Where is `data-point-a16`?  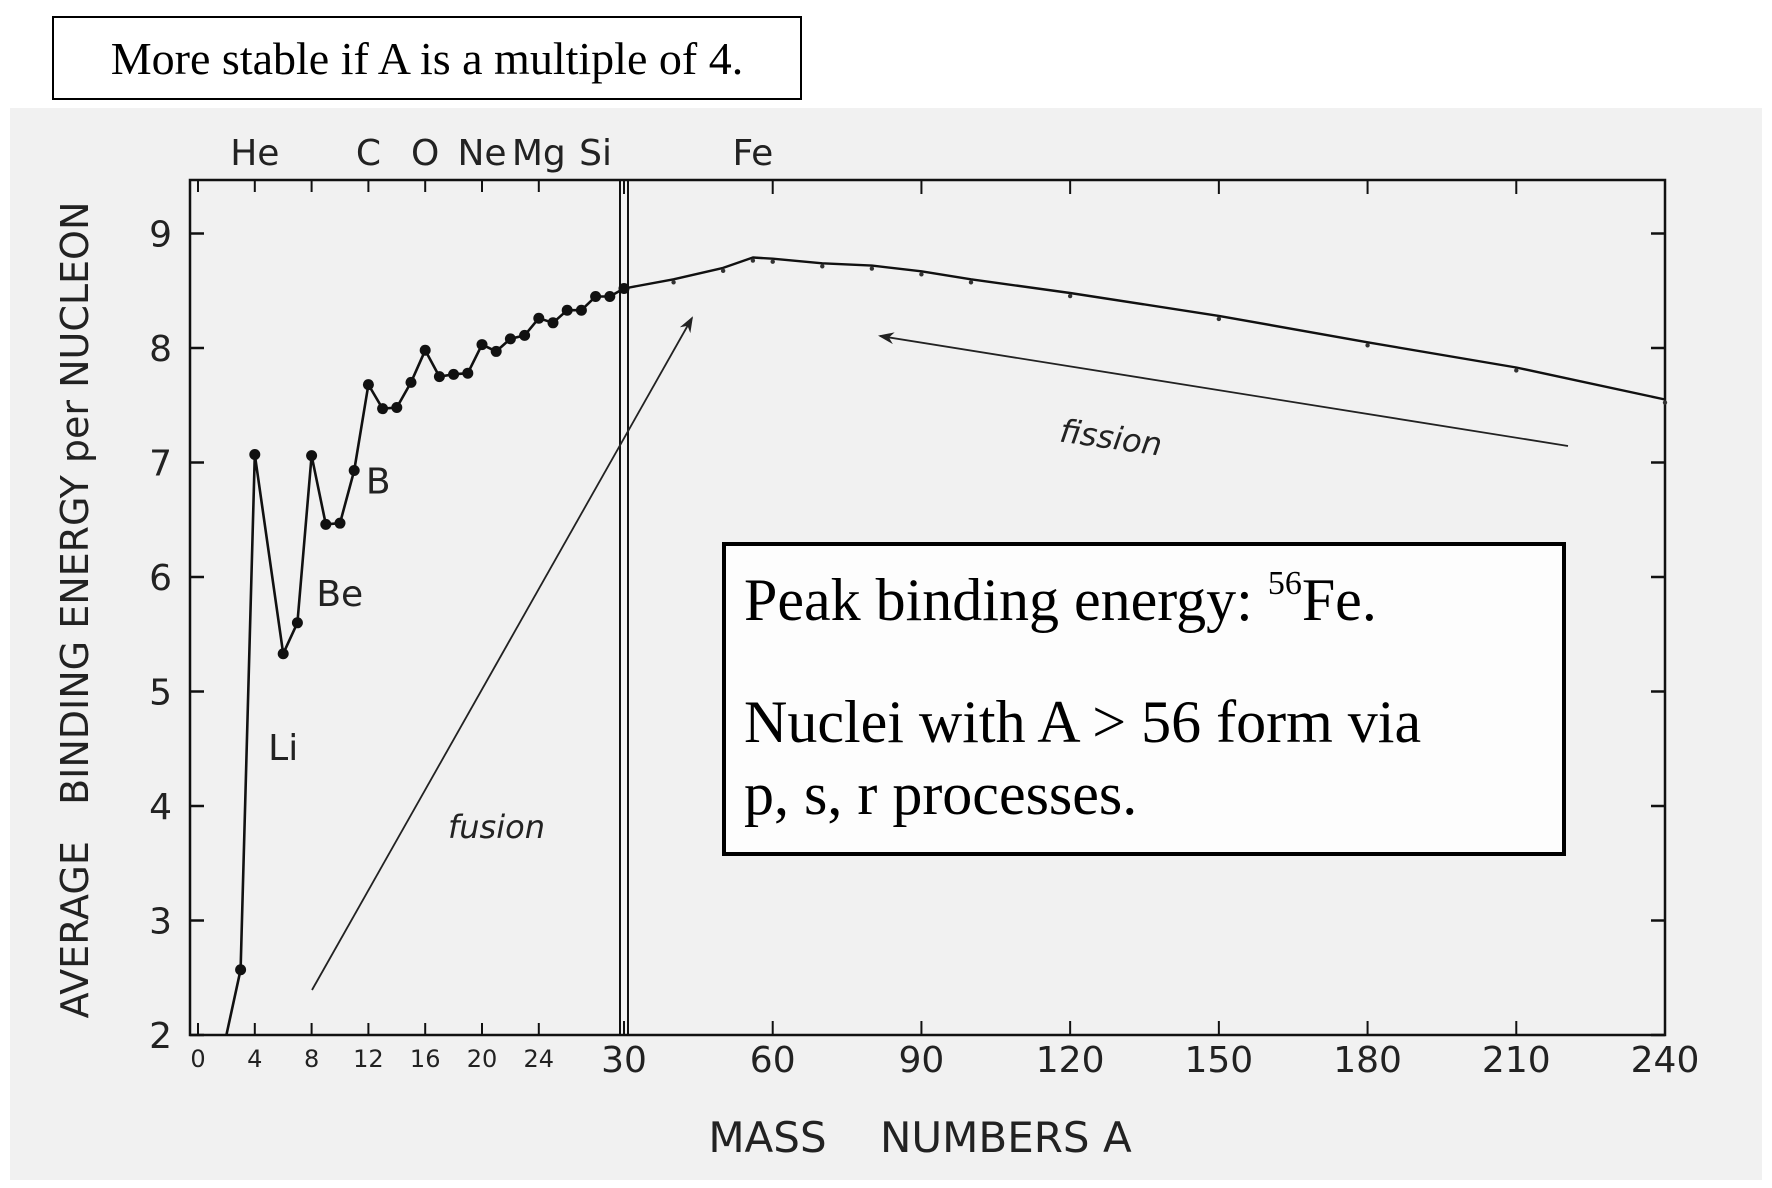 data-point-a16 is located at coordinates (425, 350).